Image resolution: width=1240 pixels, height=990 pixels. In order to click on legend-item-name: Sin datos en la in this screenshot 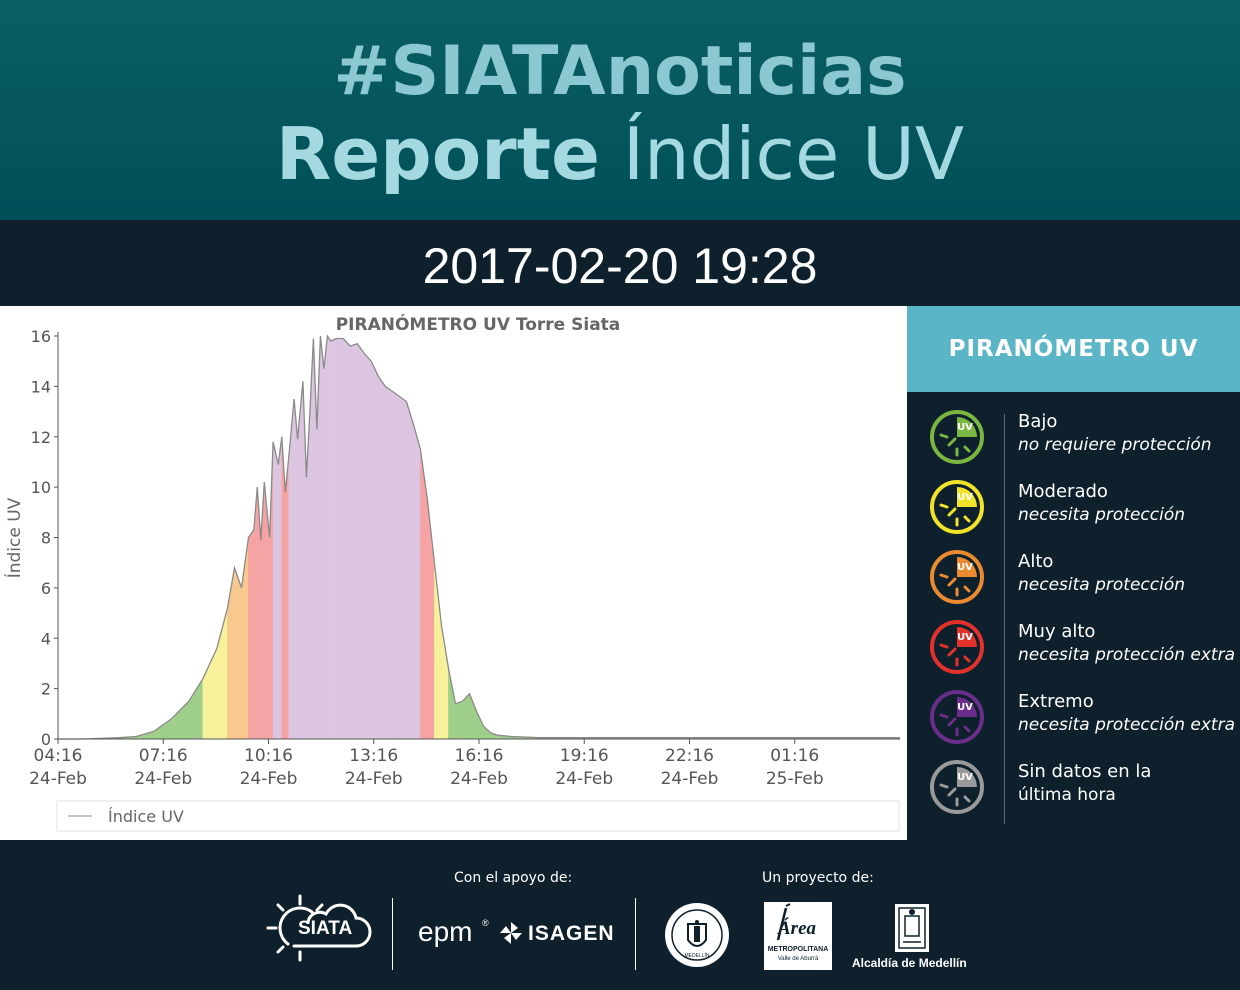, I will do `click(1085, 771)`.